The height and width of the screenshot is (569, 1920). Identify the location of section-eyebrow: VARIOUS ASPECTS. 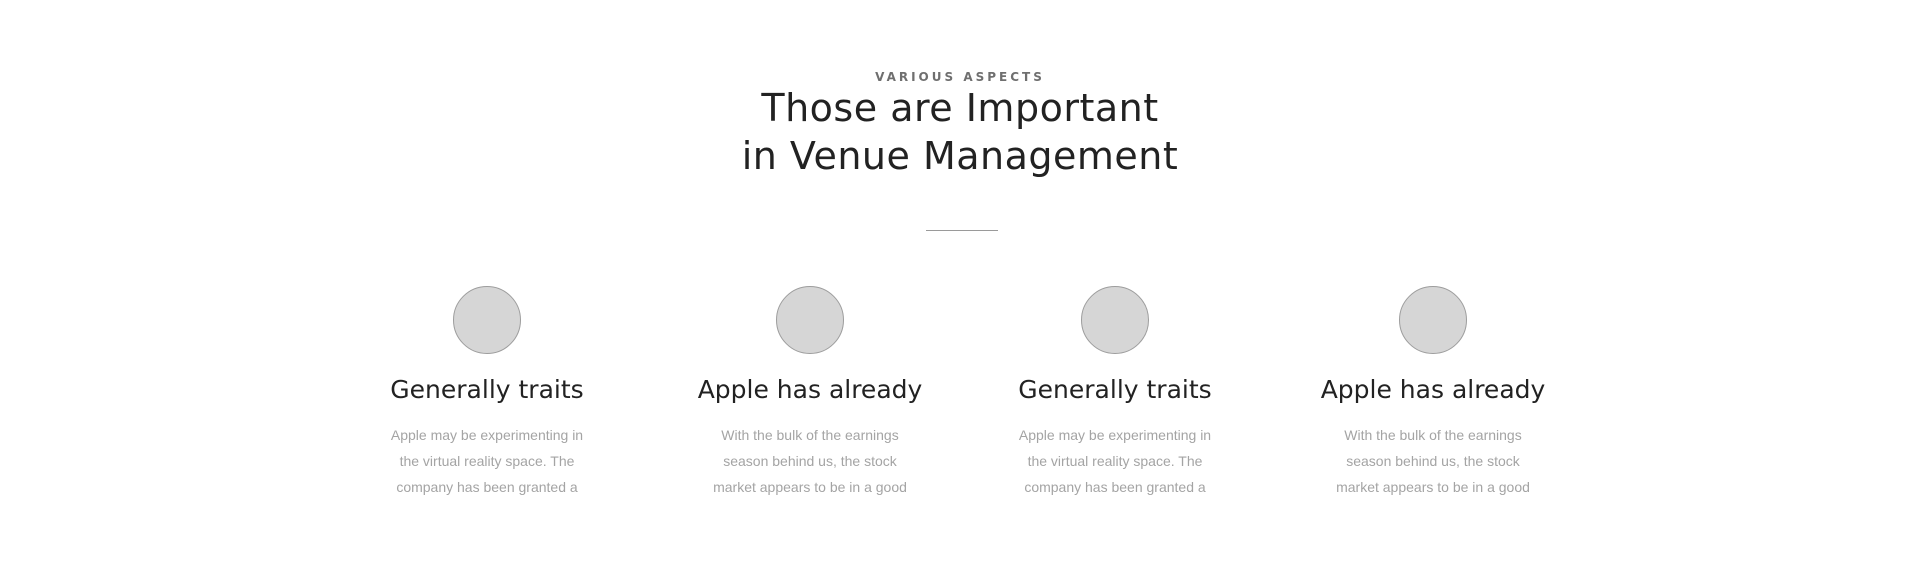
(960, 77).